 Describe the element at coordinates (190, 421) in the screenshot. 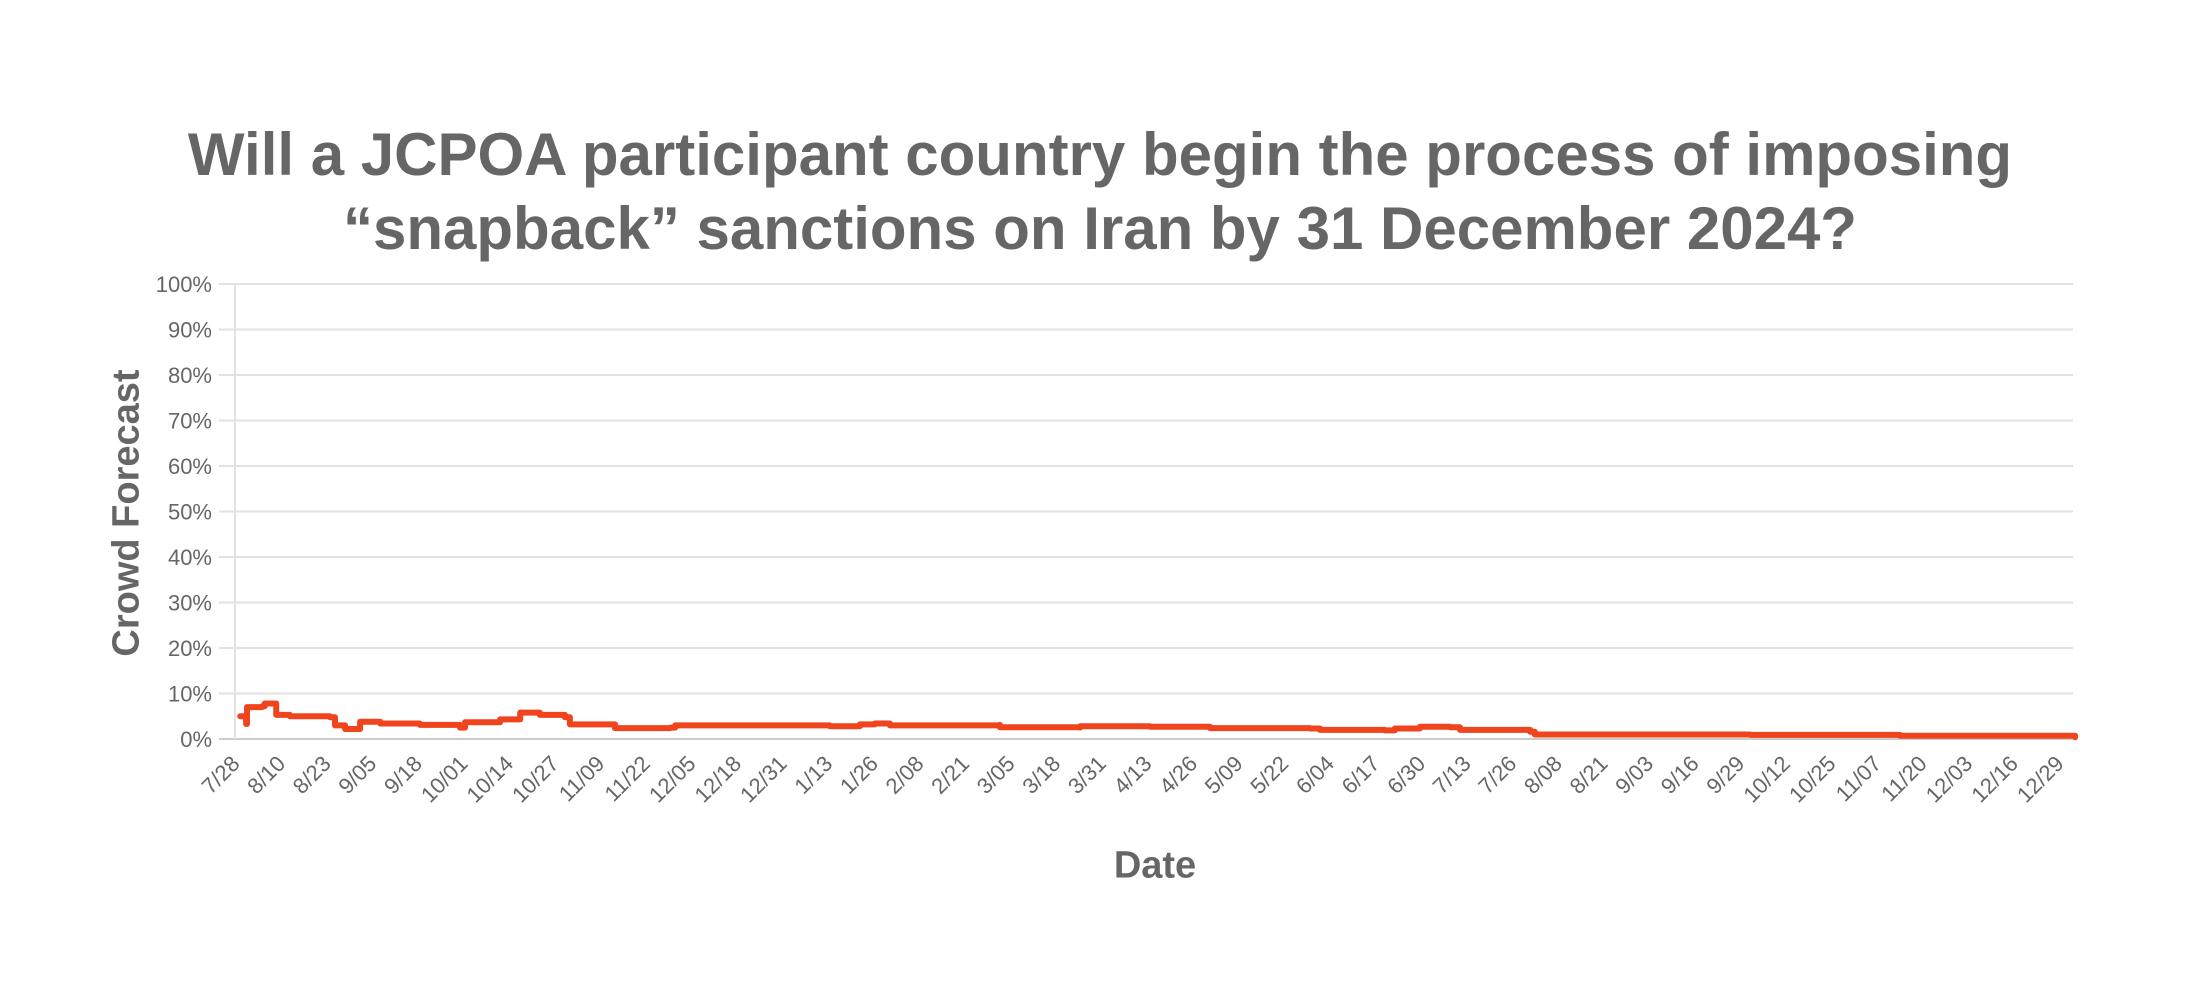

I see `y-tick-label: 70%` at that location.